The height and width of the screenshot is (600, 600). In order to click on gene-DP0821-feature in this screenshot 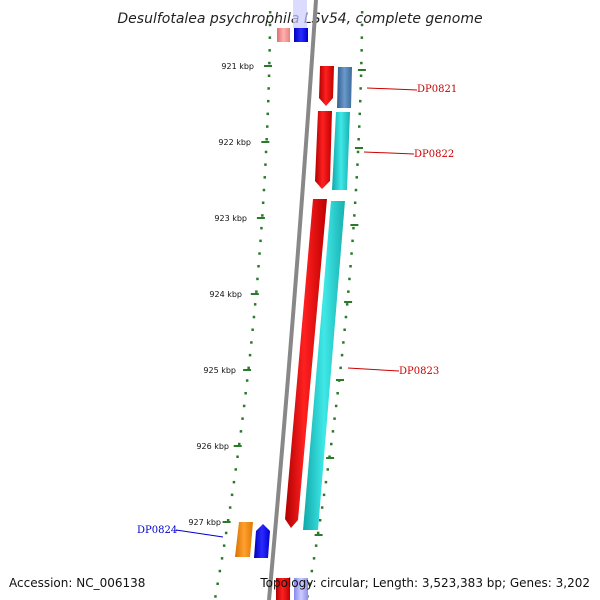, I will do `click(344, 87)`.